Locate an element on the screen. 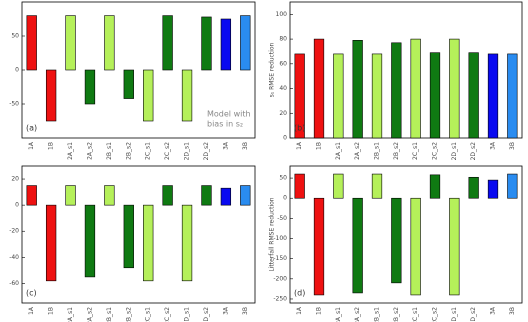 The height and width of the screenshot is (322, 528). y-tick-label: -250 is located at coordinates (280, 298).